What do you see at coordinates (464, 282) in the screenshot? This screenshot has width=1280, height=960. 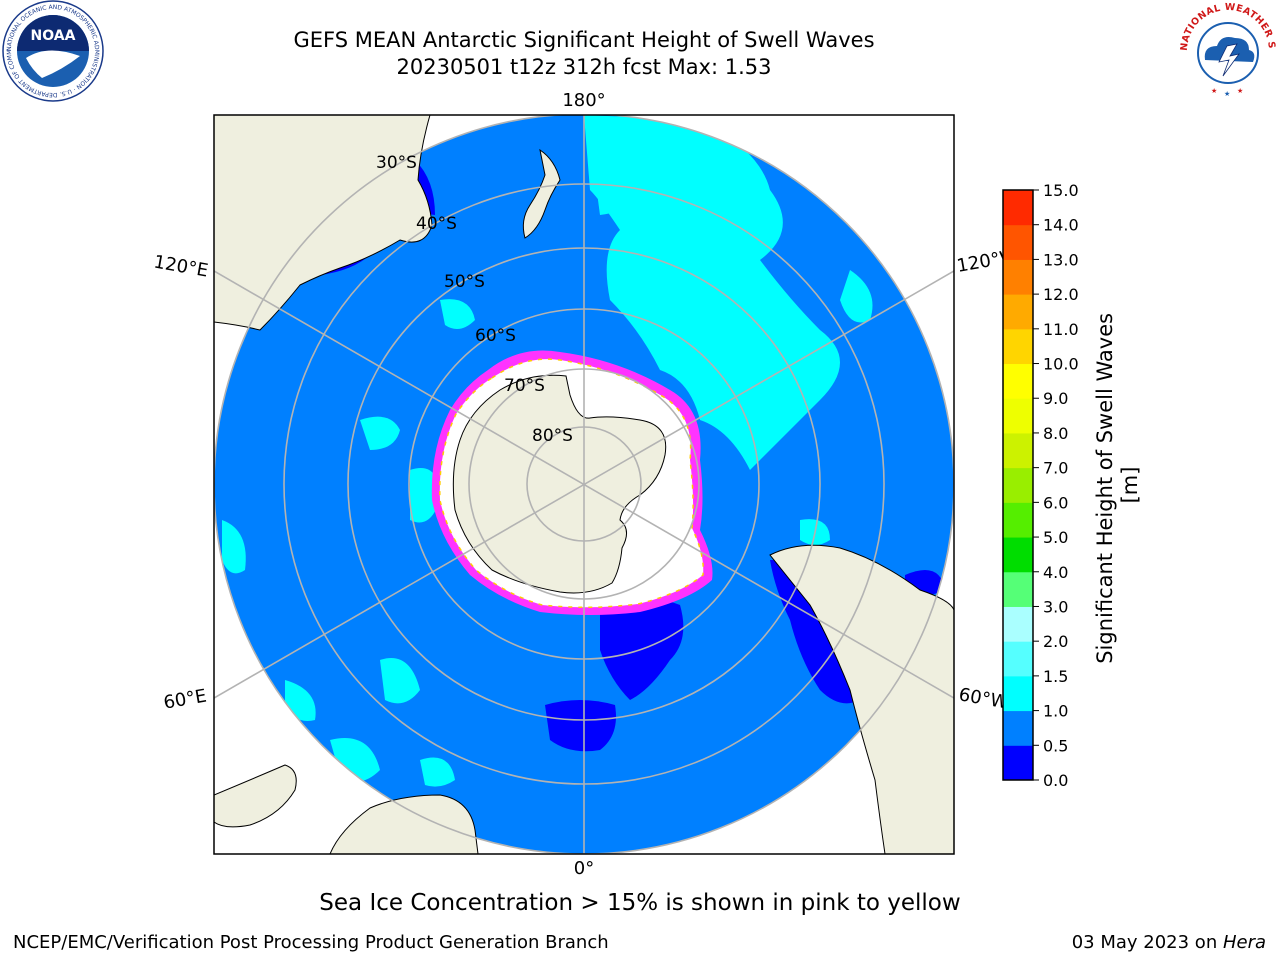 I see `lat-label: 50°S` at bounding box center [464, 282].